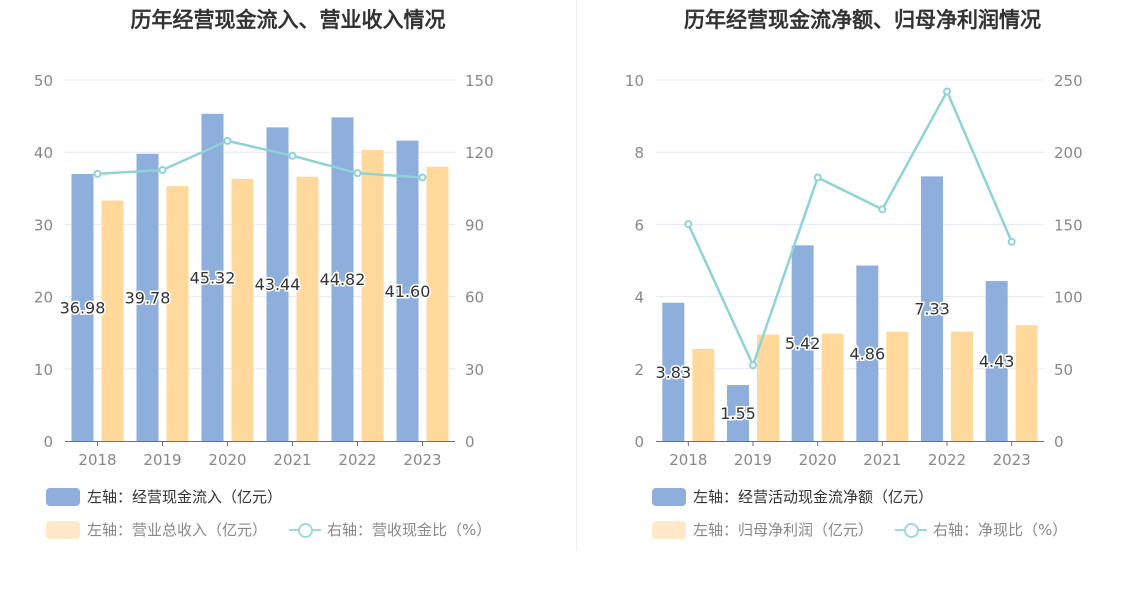  What do you see at coordinates (279, 529) in the screenshot?
I see `chart-legend-row-2: 左轴：营业总收入（亿元） 右轴：营收现金比（%）` at bounding box center [279, 529].